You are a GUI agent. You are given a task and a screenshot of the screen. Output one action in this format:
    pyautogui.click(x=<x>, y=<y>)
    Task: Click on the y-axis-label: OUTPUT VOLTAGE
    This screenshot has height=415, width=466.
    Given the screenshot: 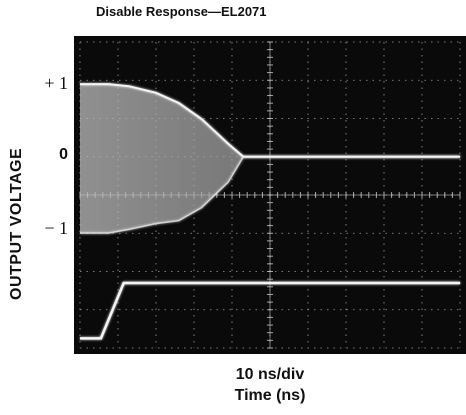 What is the action you would take?
    pyautogui.click(x=16, y=223)
    